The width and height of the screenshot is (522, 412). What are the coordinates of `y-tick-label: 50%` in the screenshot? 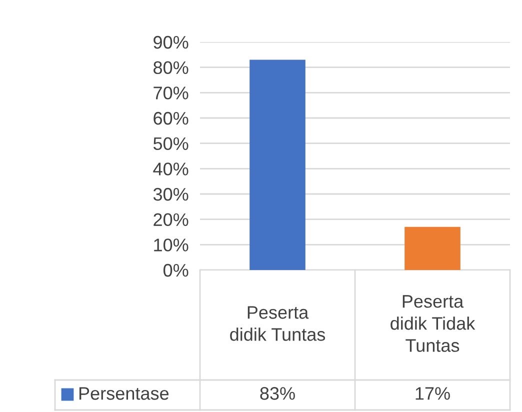 It's located at (170, 143).